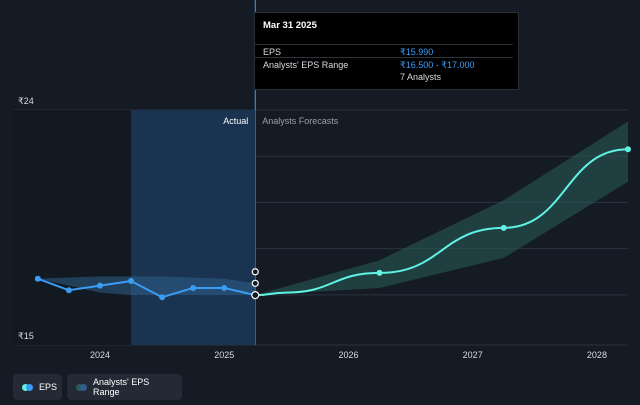  I want to click on legend-range-label: Analysts' EPS Range, so click(121, 387).